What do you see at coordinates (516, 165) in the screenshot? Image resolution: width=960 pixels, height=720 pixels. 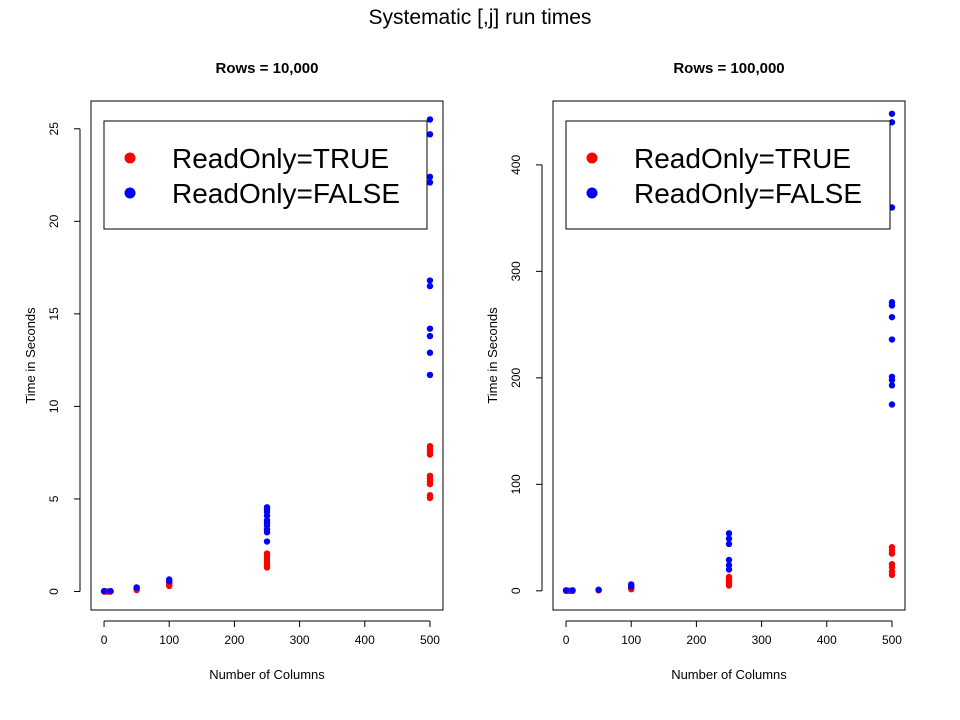 I see `y-tick-label: 400` at bounding box center [516, 165].